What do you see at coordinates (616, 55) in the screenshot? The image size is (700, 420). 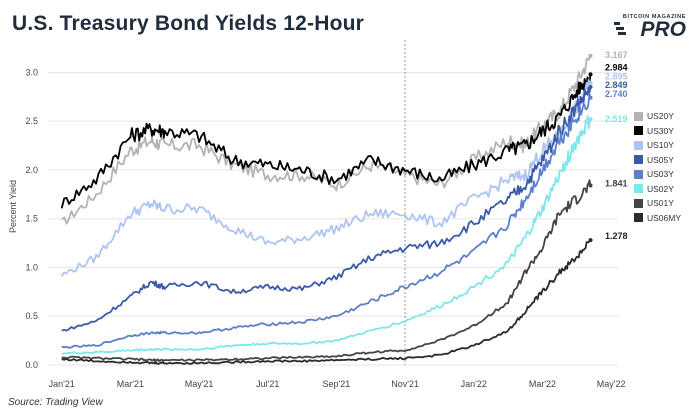 I see `end-value-label-us20y: 3.167` at bounding box center [616, 55].